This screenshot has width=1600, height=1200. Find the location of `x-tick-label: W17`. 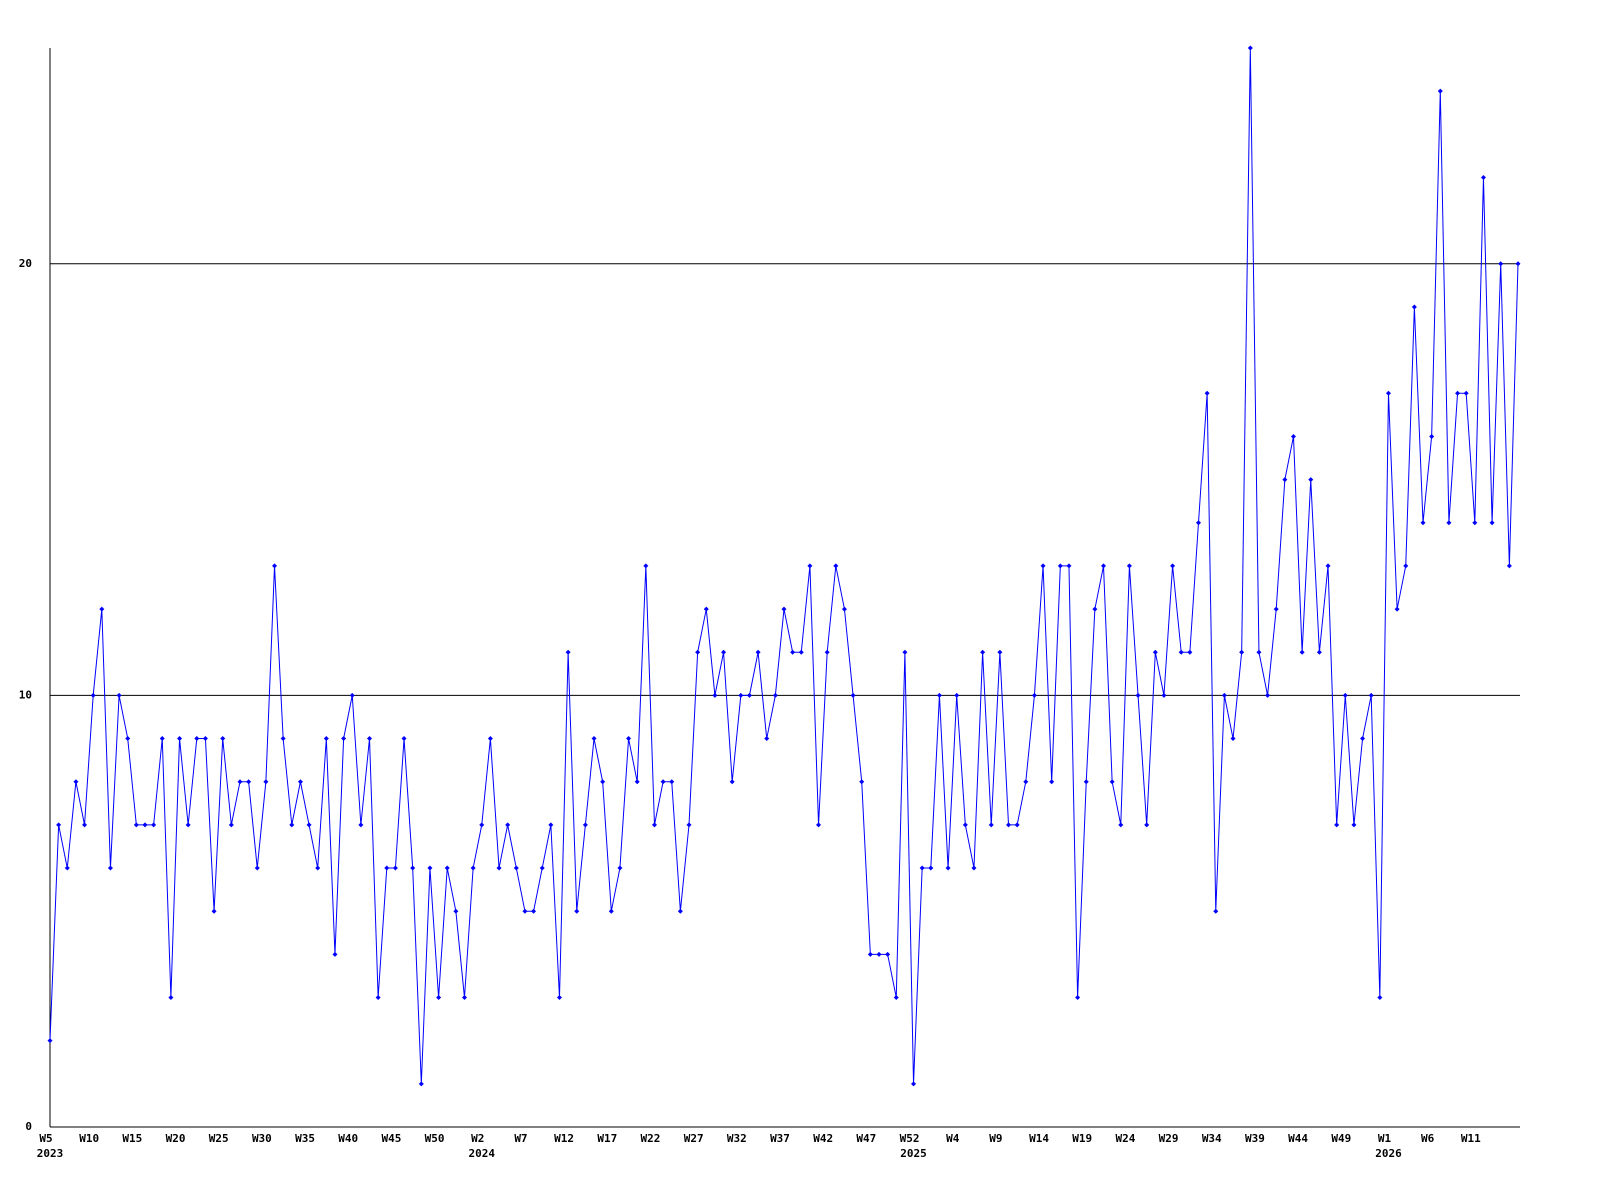

x-tick-label: W17 is located at coordinates (607, 1138).